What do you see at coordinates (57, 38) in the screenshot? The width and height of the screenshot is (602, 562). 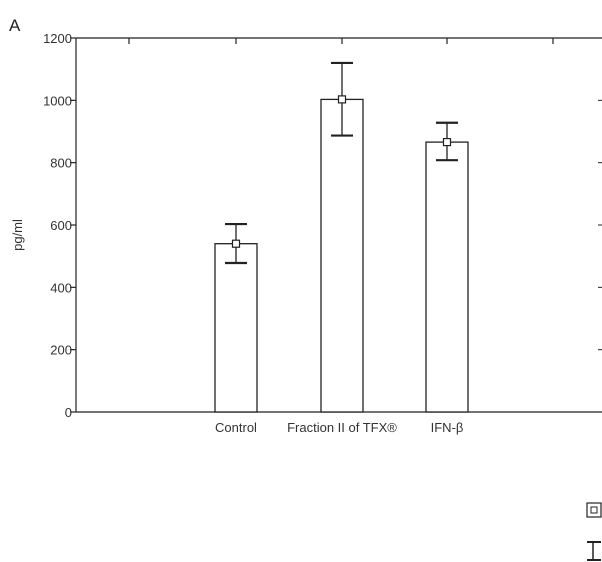 I see `y-tick-label-1200: 1200` at bounding box center [57, 38].